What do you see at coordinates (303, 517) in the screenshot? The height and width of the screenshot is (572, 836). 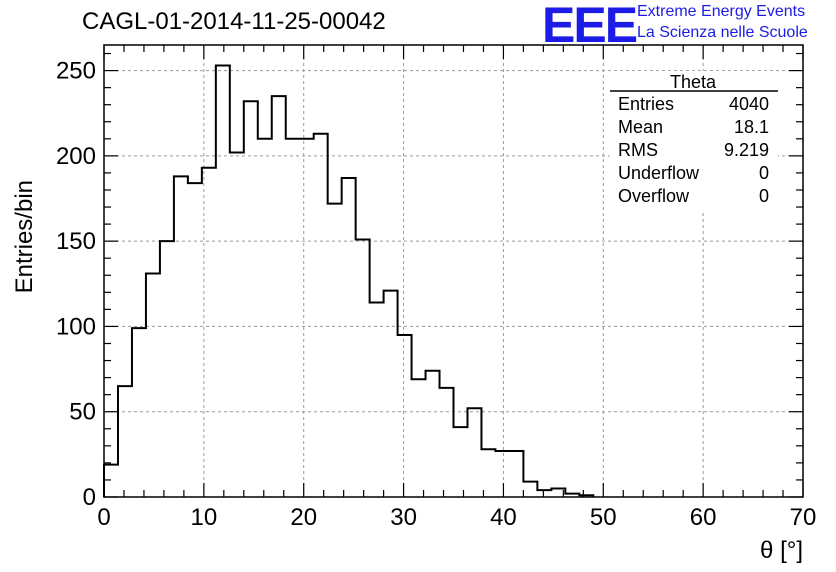 I see `x-tick-label: 20` at bounding box center [303, 517].